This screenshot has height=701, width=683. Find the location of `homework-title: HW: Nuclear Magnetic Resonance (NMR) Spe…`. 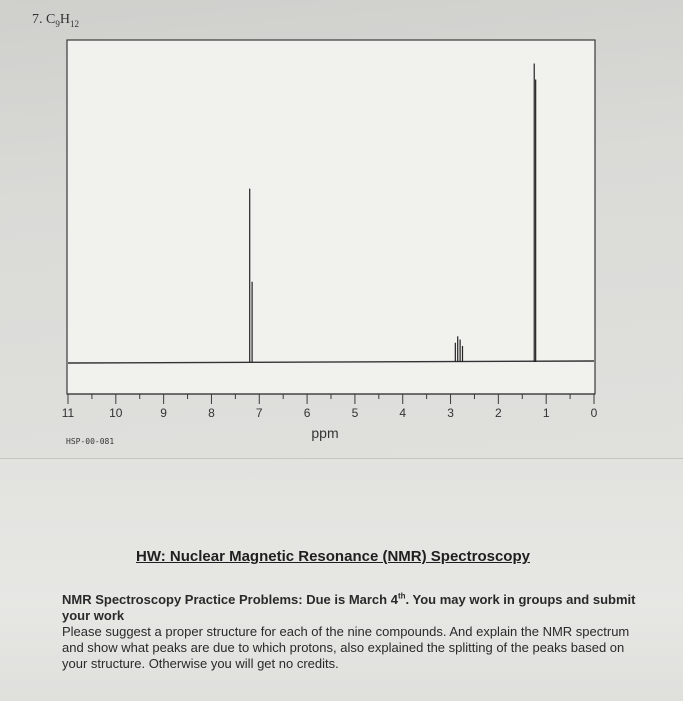

homework-title: HW: Nuclear Magnetic Resonance (NMR) Spe… is located at coordinates (333, 556).